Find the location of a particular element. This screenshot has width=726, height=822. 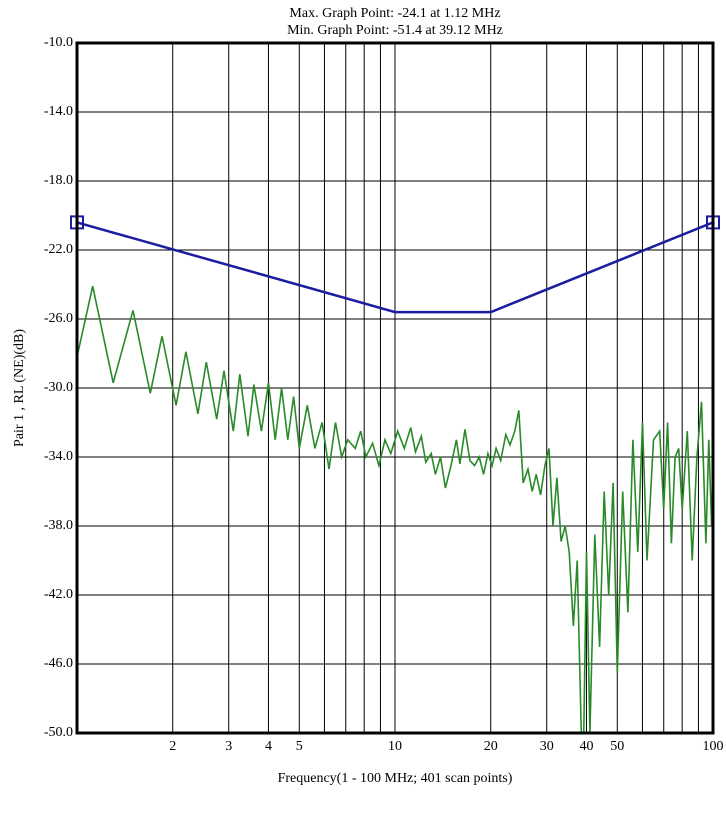

y-tick-label: -18.0 is located at coordinates (58, 180).